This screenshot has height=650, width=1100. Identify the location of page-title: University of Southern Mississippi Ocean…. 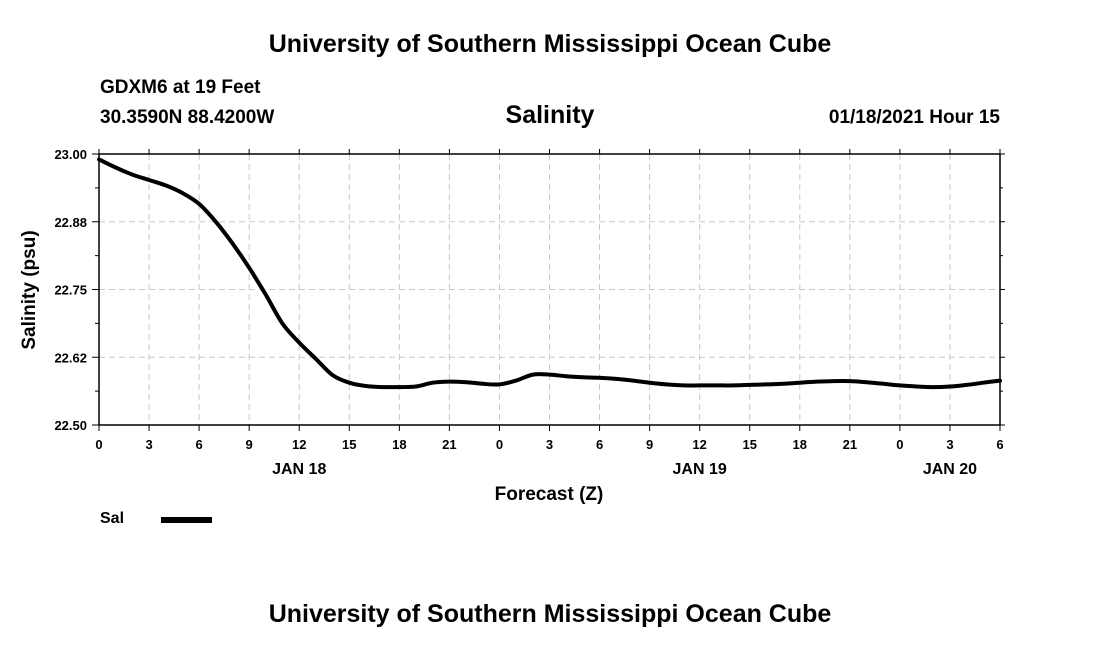
(550, 44).